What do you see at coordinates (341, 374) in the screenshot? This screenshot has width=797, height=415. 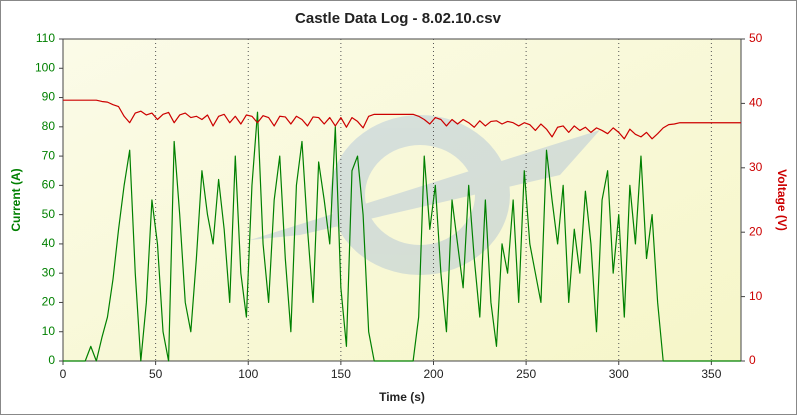 I see `x-tick-label: 150` at bounding box center [341, 374].